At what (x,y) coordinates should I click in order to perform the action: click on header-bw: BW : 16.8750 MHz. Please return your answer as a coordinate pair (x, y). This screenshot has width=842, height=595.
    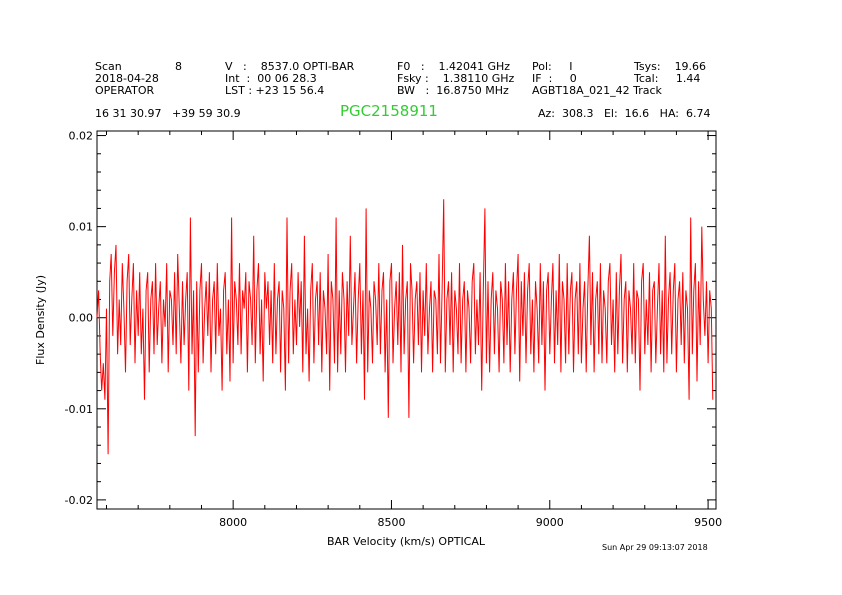
    Looking at the image, I should click on (453, 90).